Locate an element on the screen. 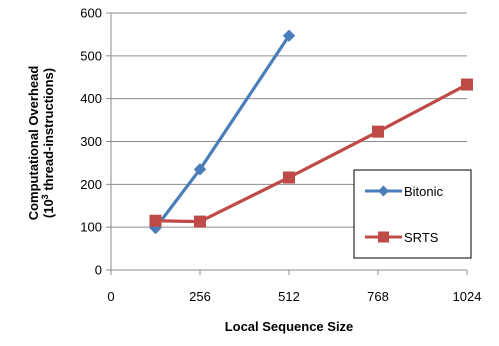  legend: Bitonic SRTS is located at coordinates (412, 214).